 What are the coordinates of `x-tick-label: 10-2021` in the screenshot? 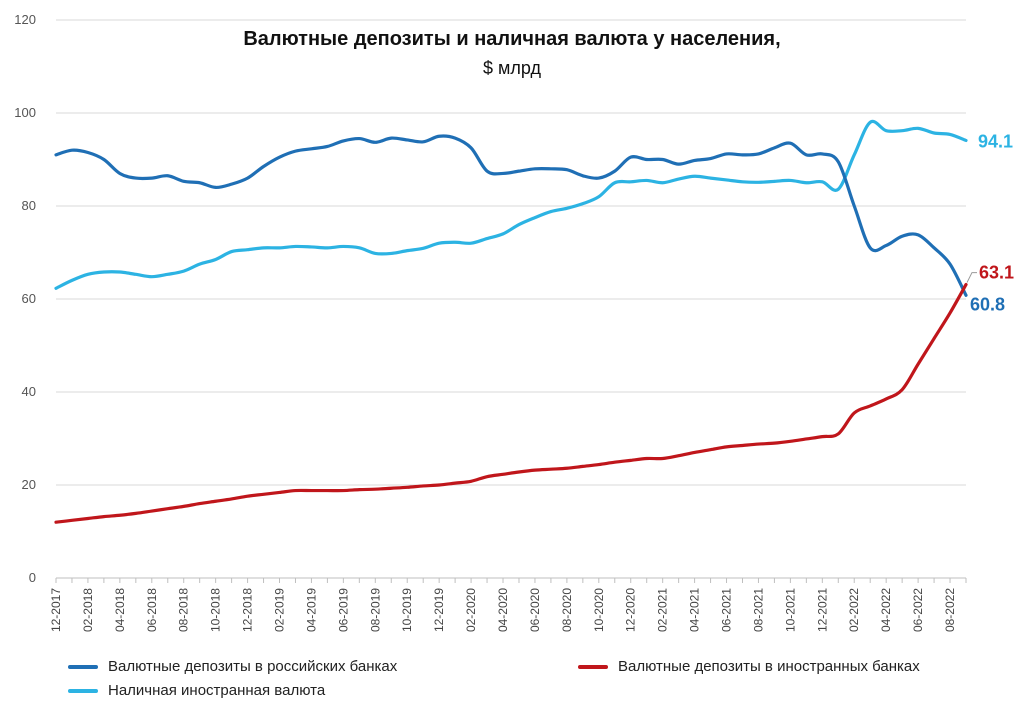 It's located at (790, 610).